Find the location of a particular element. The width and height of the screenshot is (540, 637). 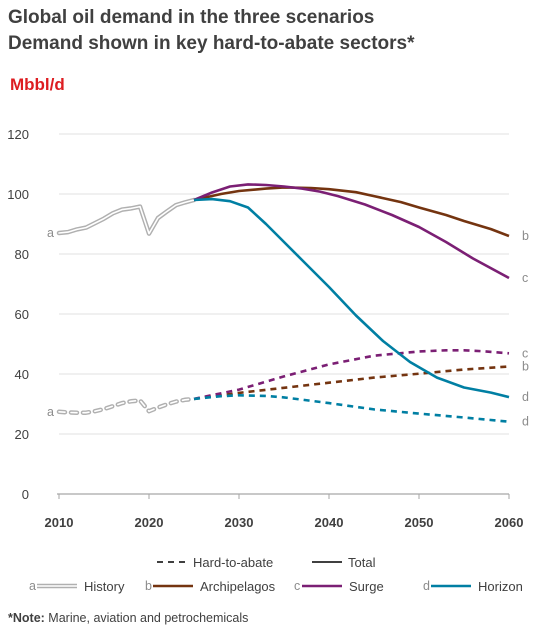

legend-letter-b: b is located at coordinates (148, 586).